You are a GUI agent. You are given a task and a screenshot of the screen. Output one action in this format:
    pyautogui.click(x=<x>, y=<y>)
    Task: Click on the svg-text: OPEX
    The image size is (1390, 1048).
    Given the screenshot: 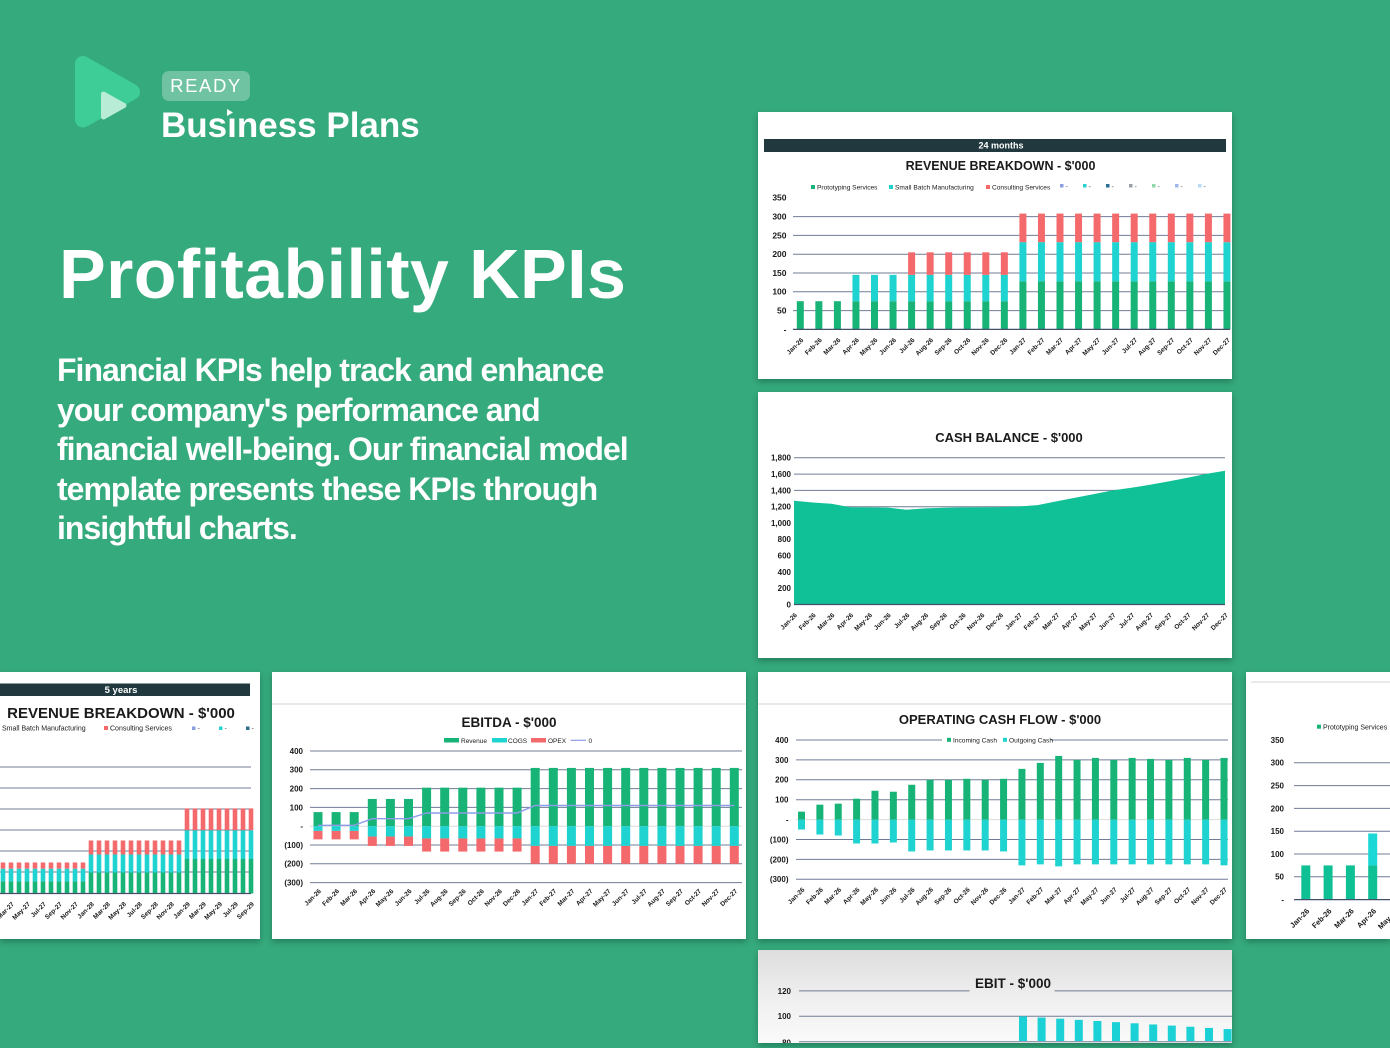 What is the action you would take?
    pyautogui.click(x=557, y=741)
    